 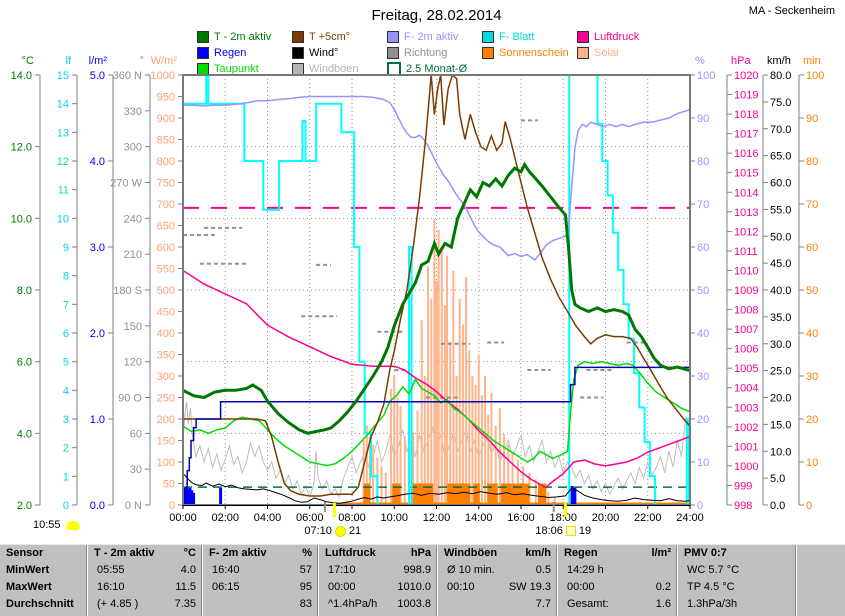 What do you see at coordinates (508, 37) in the screenshot?
I see `legend-item-f-blatt: F- Blatt` at bounding box center [508, 37].